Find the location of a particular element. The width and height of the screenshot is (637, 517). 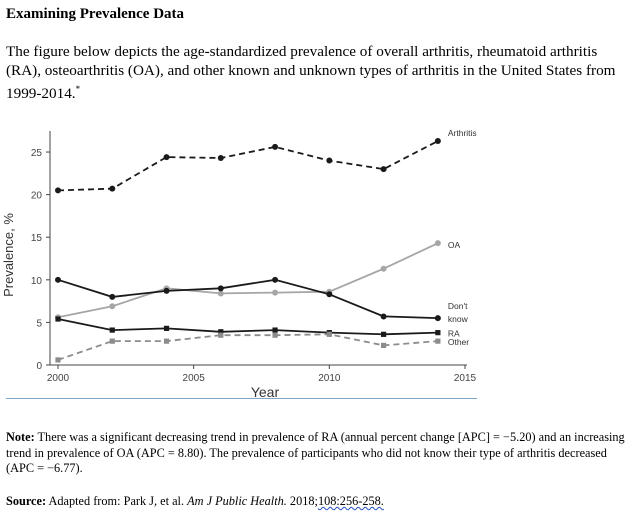

end-label-oa: OA is located at coordinates (454, 245).